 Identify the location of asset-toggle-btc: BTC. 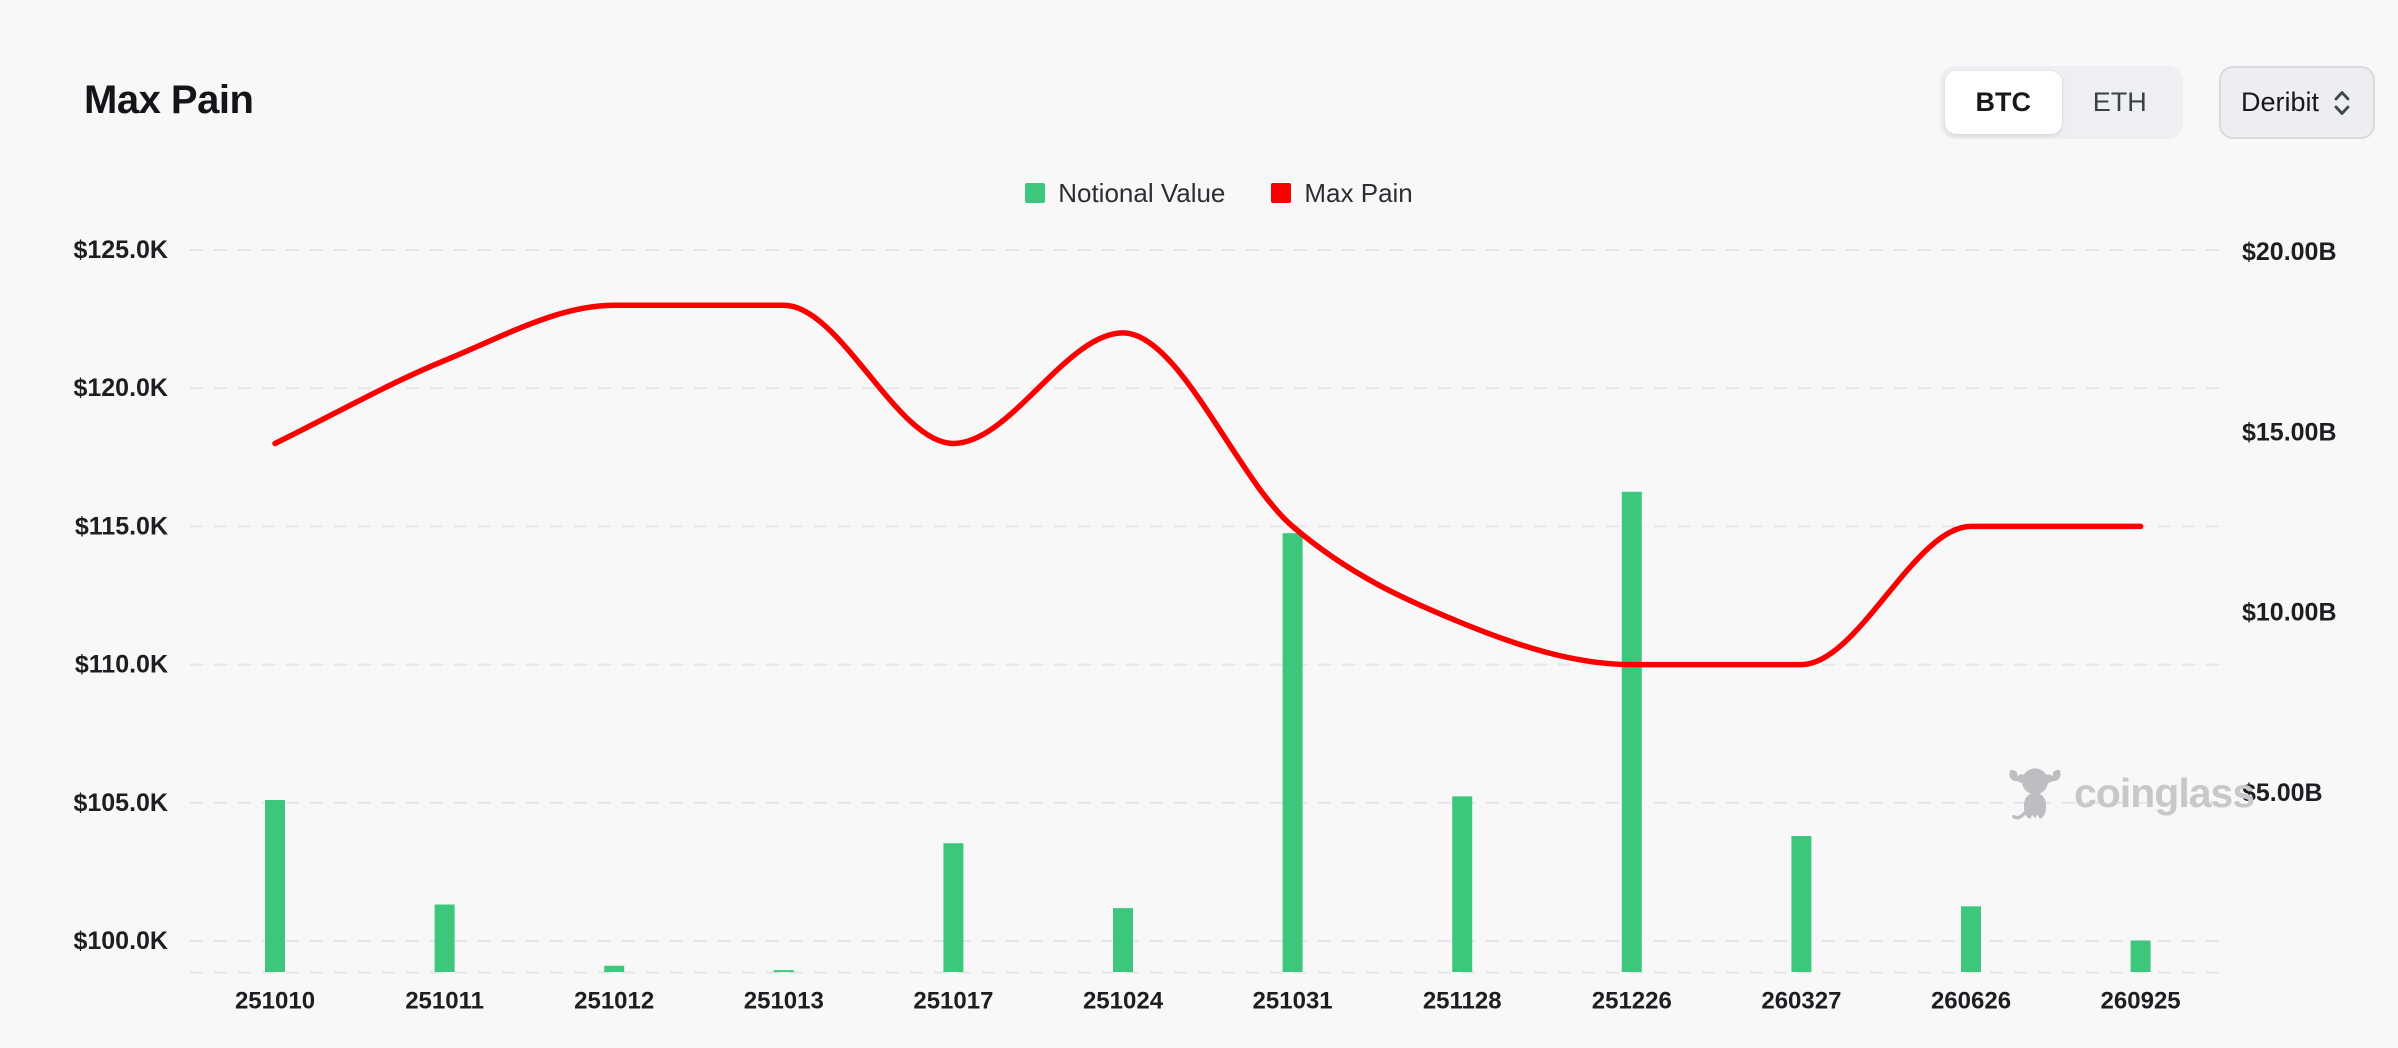
(2003, 102).